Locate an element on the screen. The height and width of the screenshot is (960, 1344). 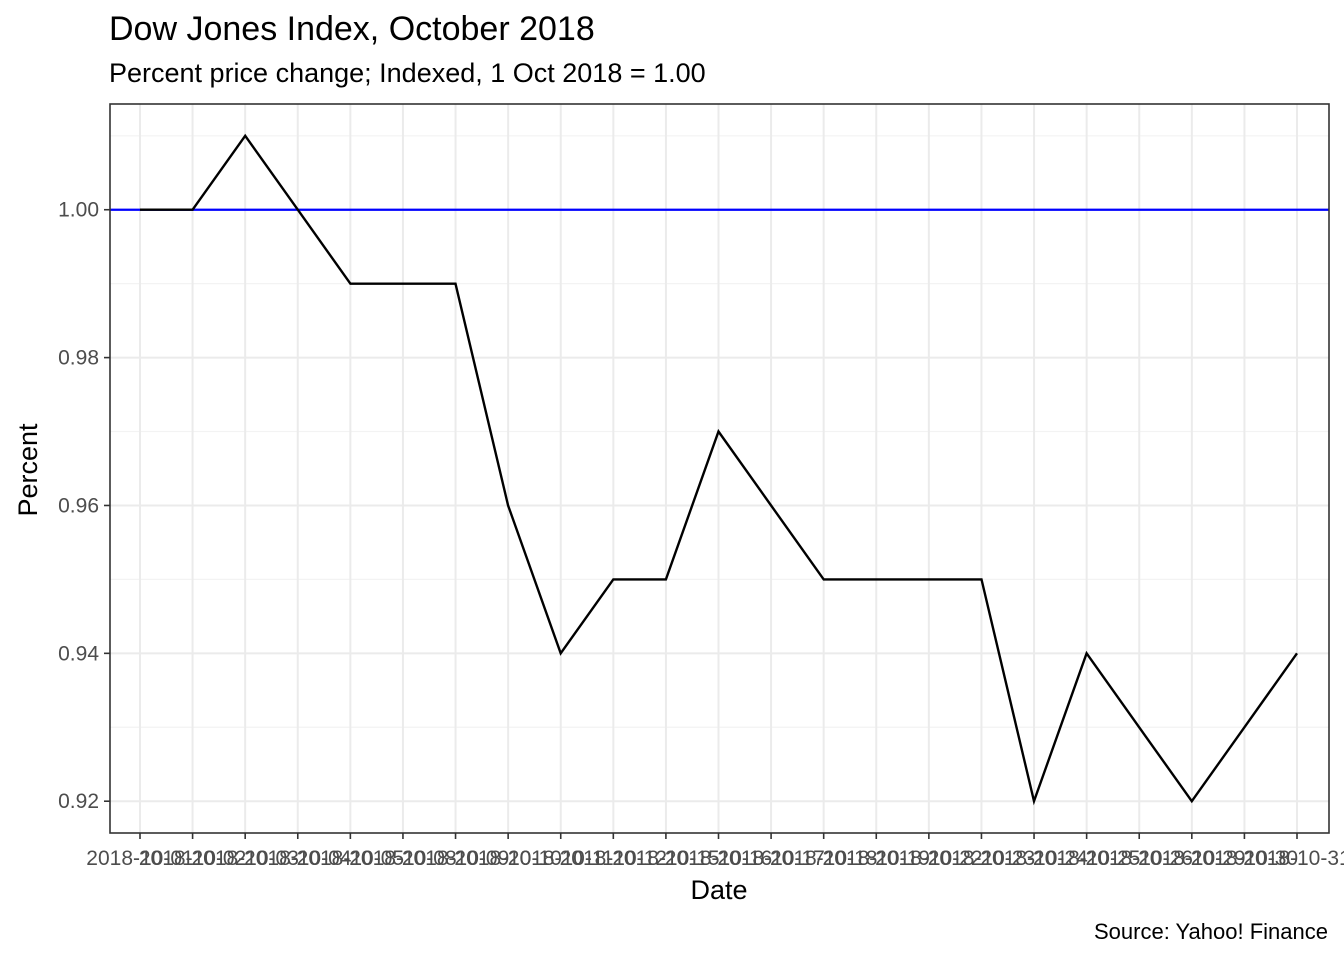
x-tick-label: 2018-10-02 is located at coordinates (192, 858).